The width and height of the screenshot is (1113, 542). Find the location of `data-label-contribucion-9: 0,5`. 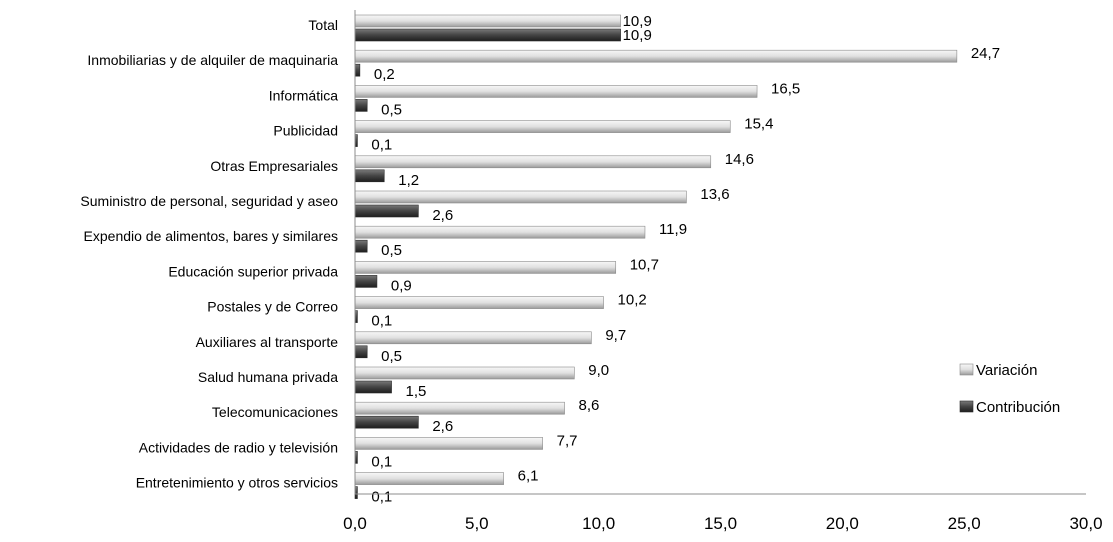

data-label-contribucion-9: 0,5 is located at coordinates (391, 356).